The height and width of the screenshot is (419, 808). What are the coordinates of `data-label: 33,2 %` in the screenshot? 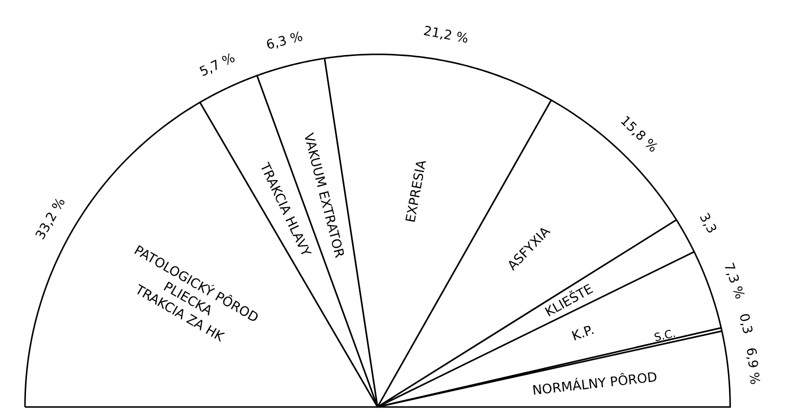 It's located at (51, 219).